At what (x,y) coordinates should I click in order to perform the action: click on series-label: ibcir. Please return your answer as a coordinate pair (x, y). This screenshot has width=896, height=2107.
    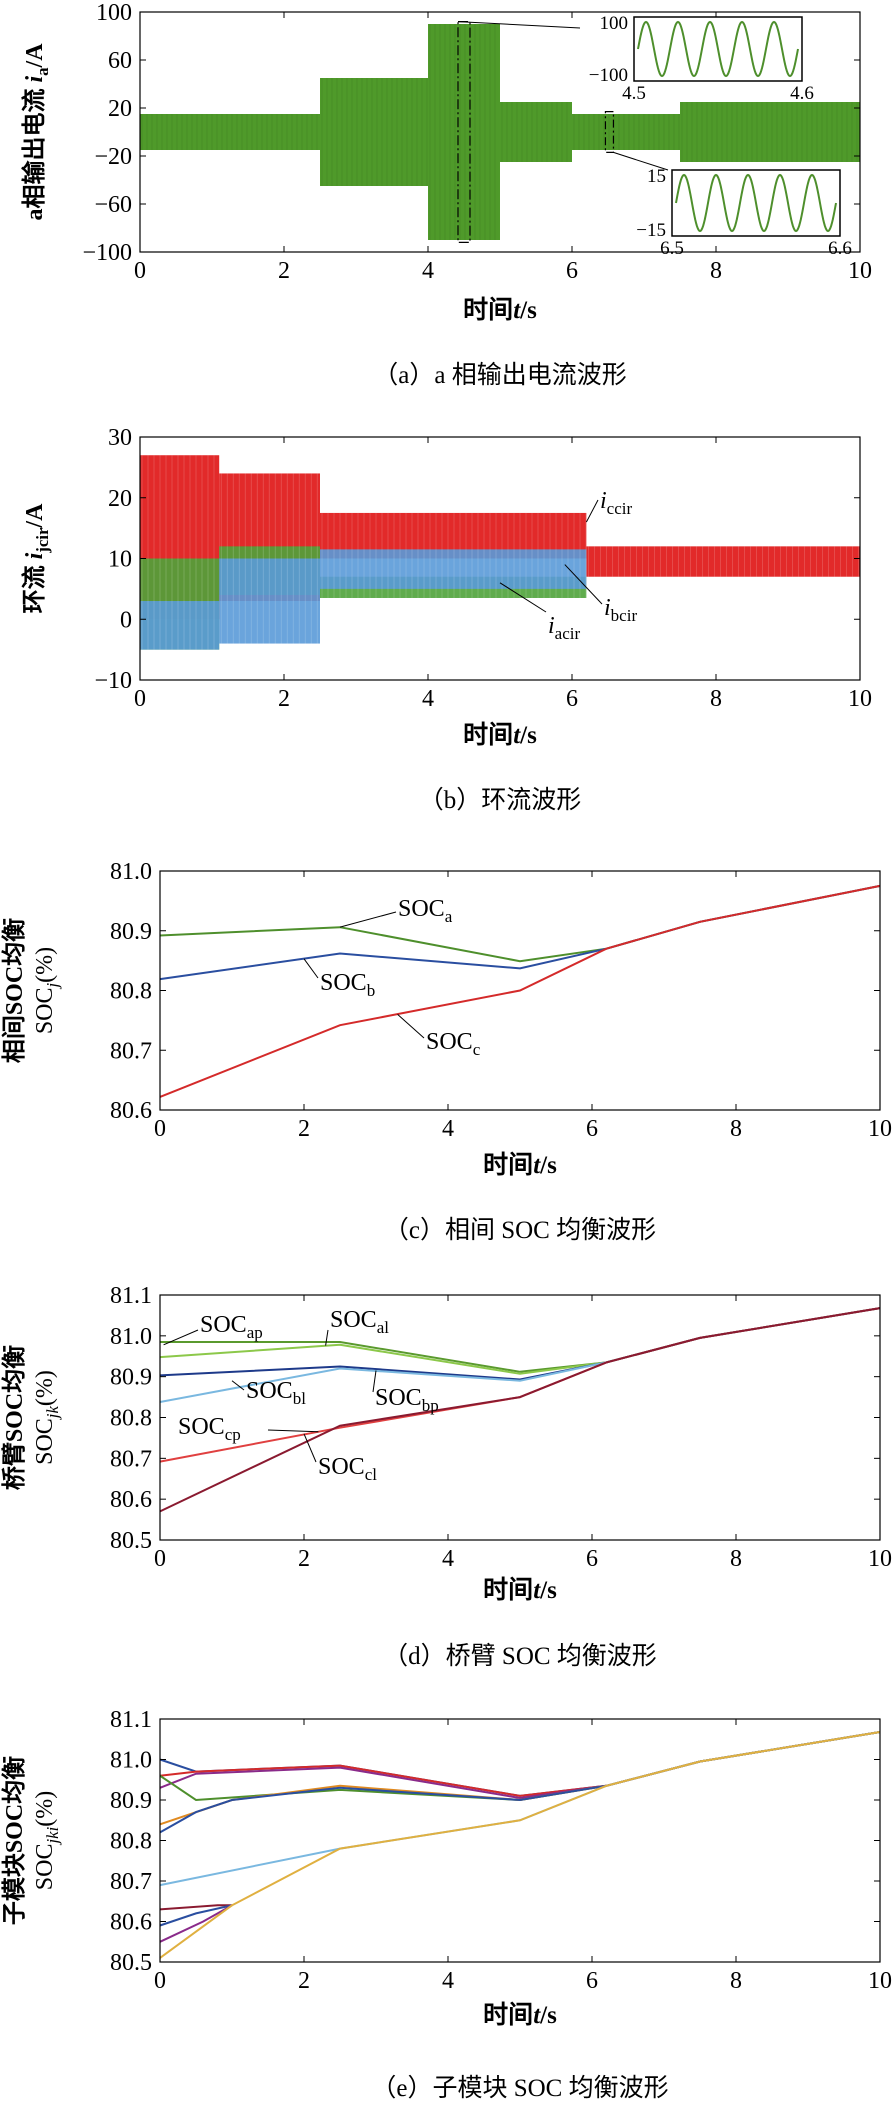
    Looking at the image, I should click on (620, 610).